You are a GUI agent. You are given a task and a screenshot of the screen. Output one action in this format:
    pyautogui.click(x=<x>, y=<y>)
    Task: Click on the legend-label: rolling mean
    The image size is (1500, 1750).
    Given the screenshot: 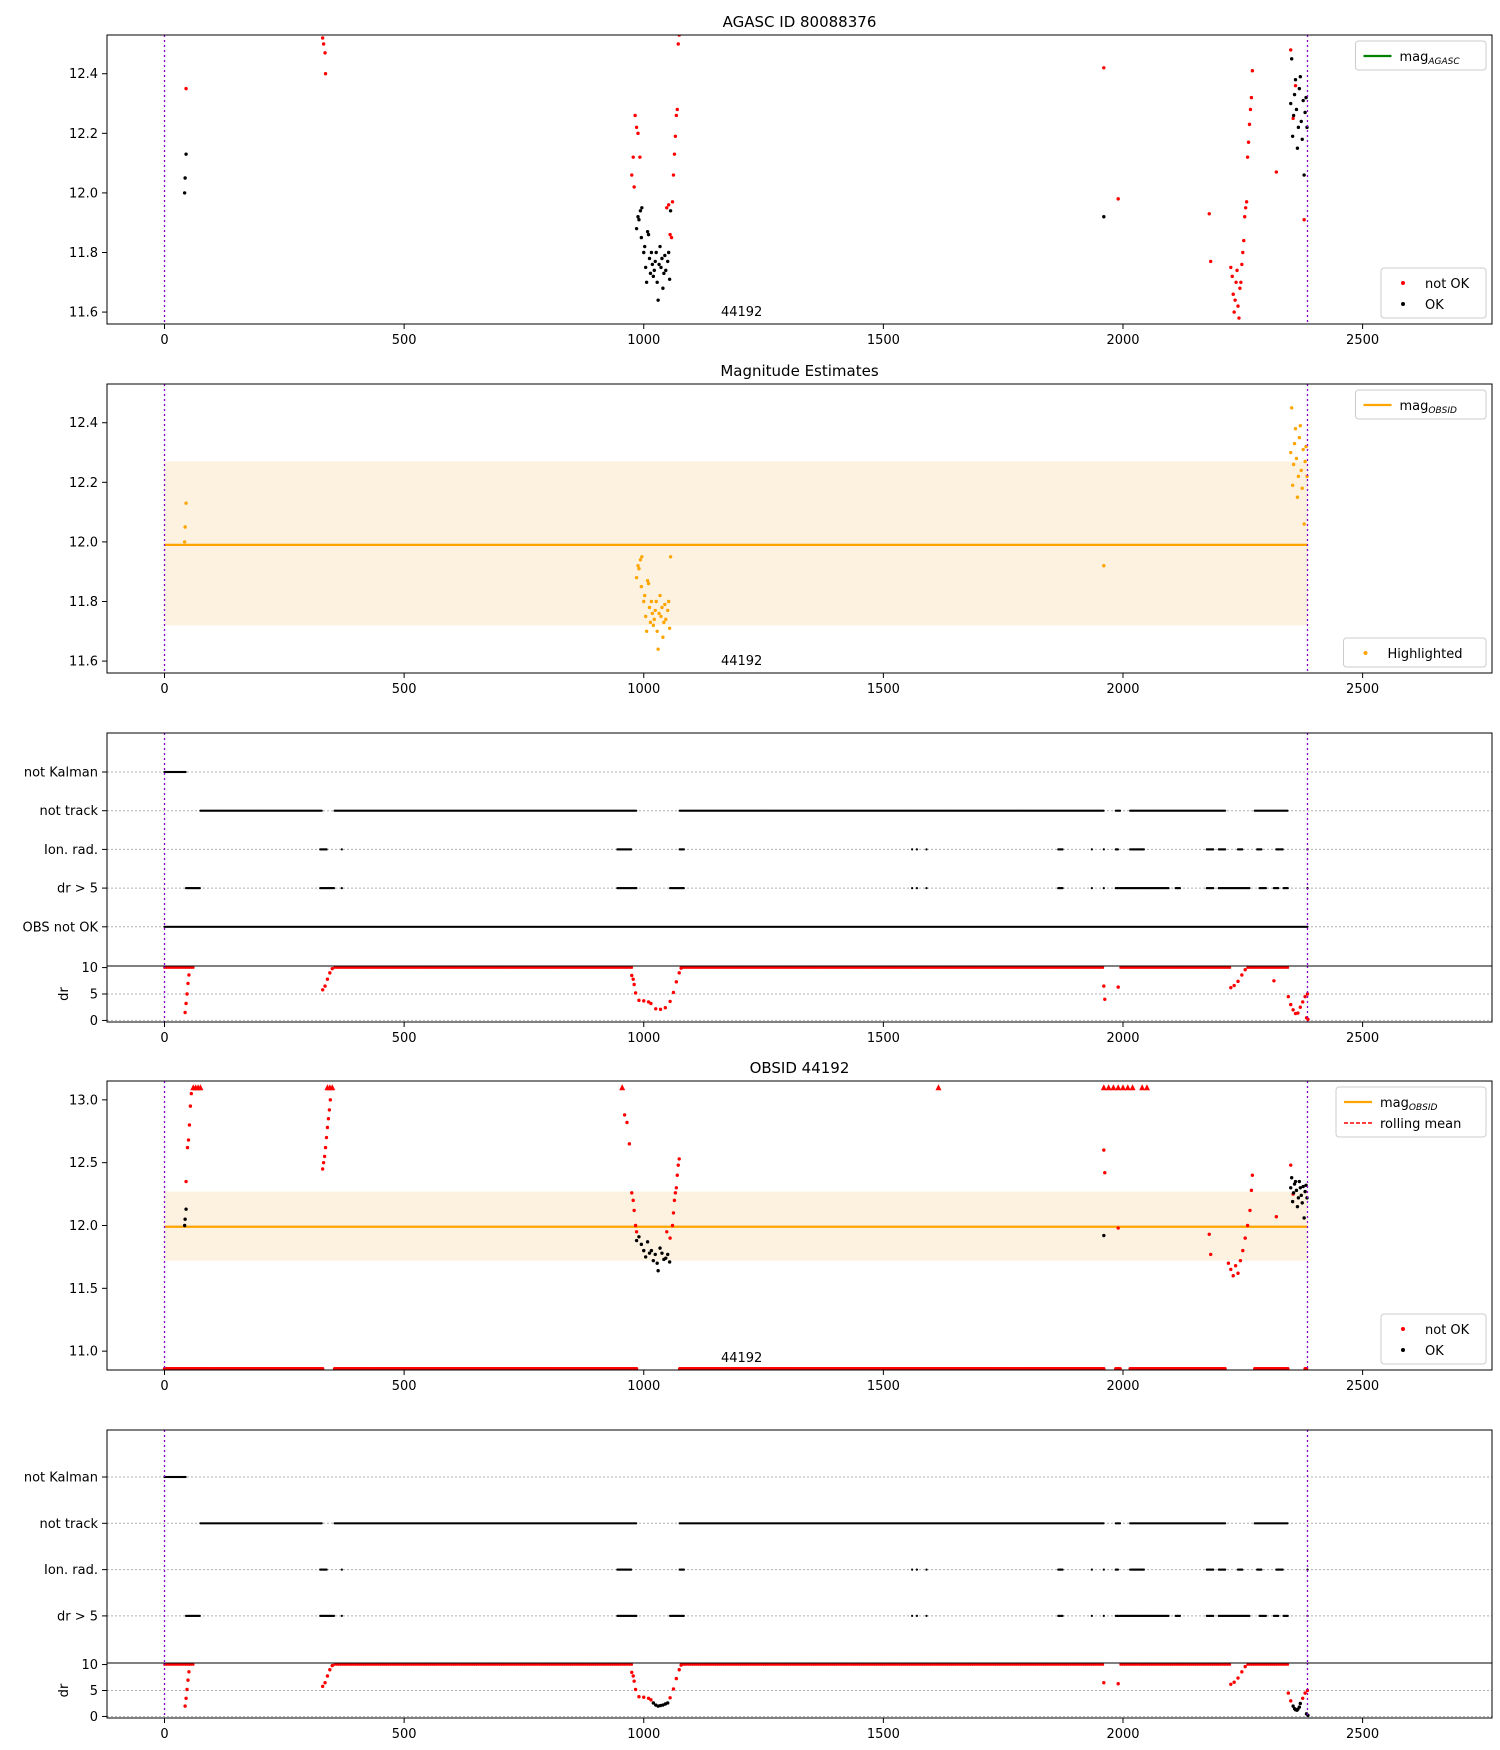 What is the action you would take?
    pyautogui.click(x=1420, y=1124)
    